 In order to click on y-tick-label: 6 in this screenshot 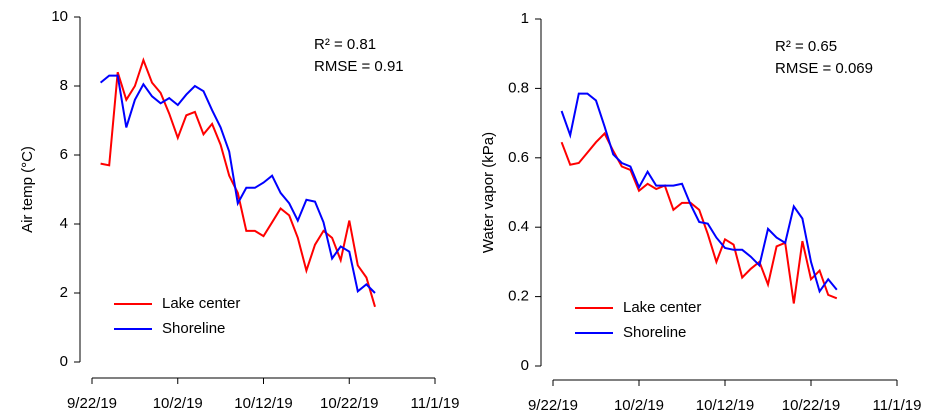, I will do `click(64, 154)`.